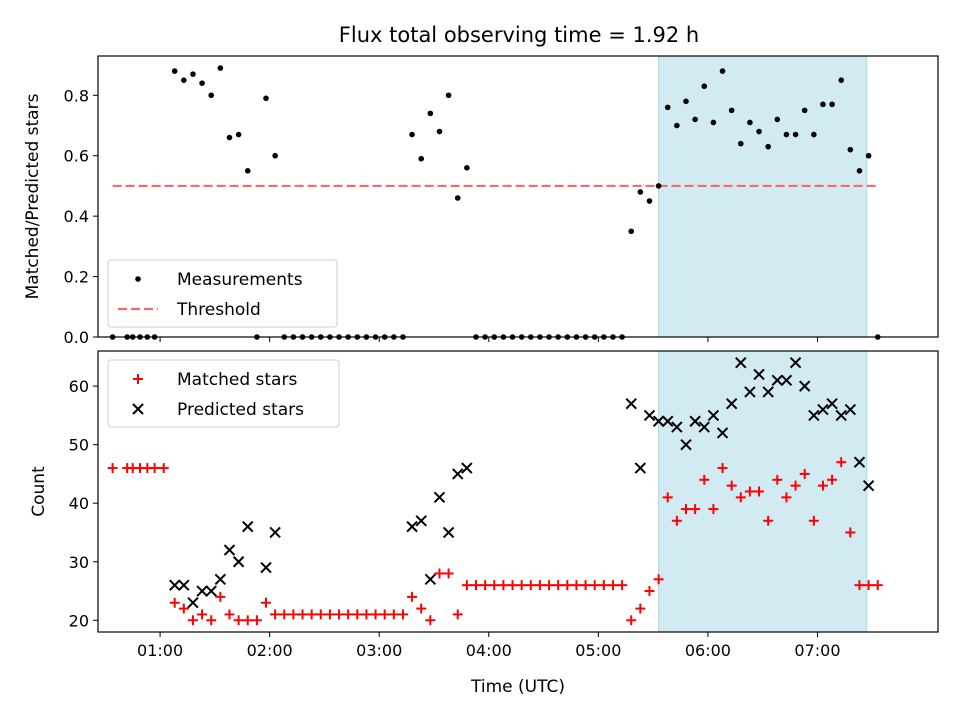 The height and width of the screenshot is (724, 960). Describe the element at coordinates (76, 337) in the screenshot. I see `y-tick-label: 0.0` at that location.